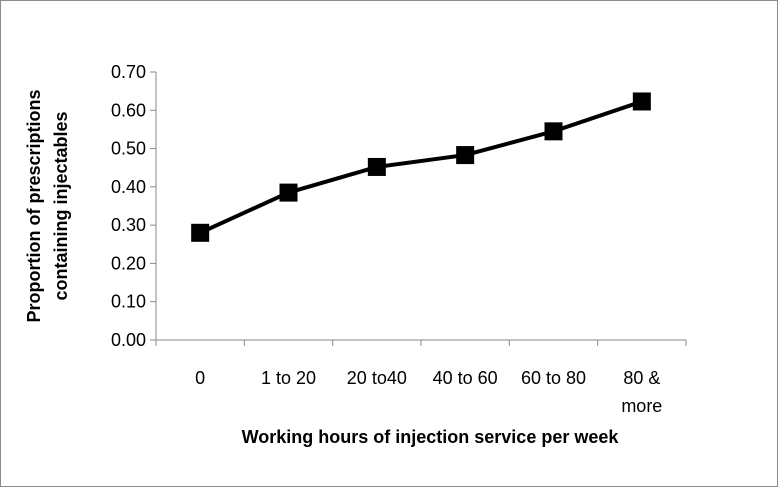  What do you see at coordinates (641, 378) in the screenshot?
I see `x-tick-label: 80 &` at bounding box center [641, 378].